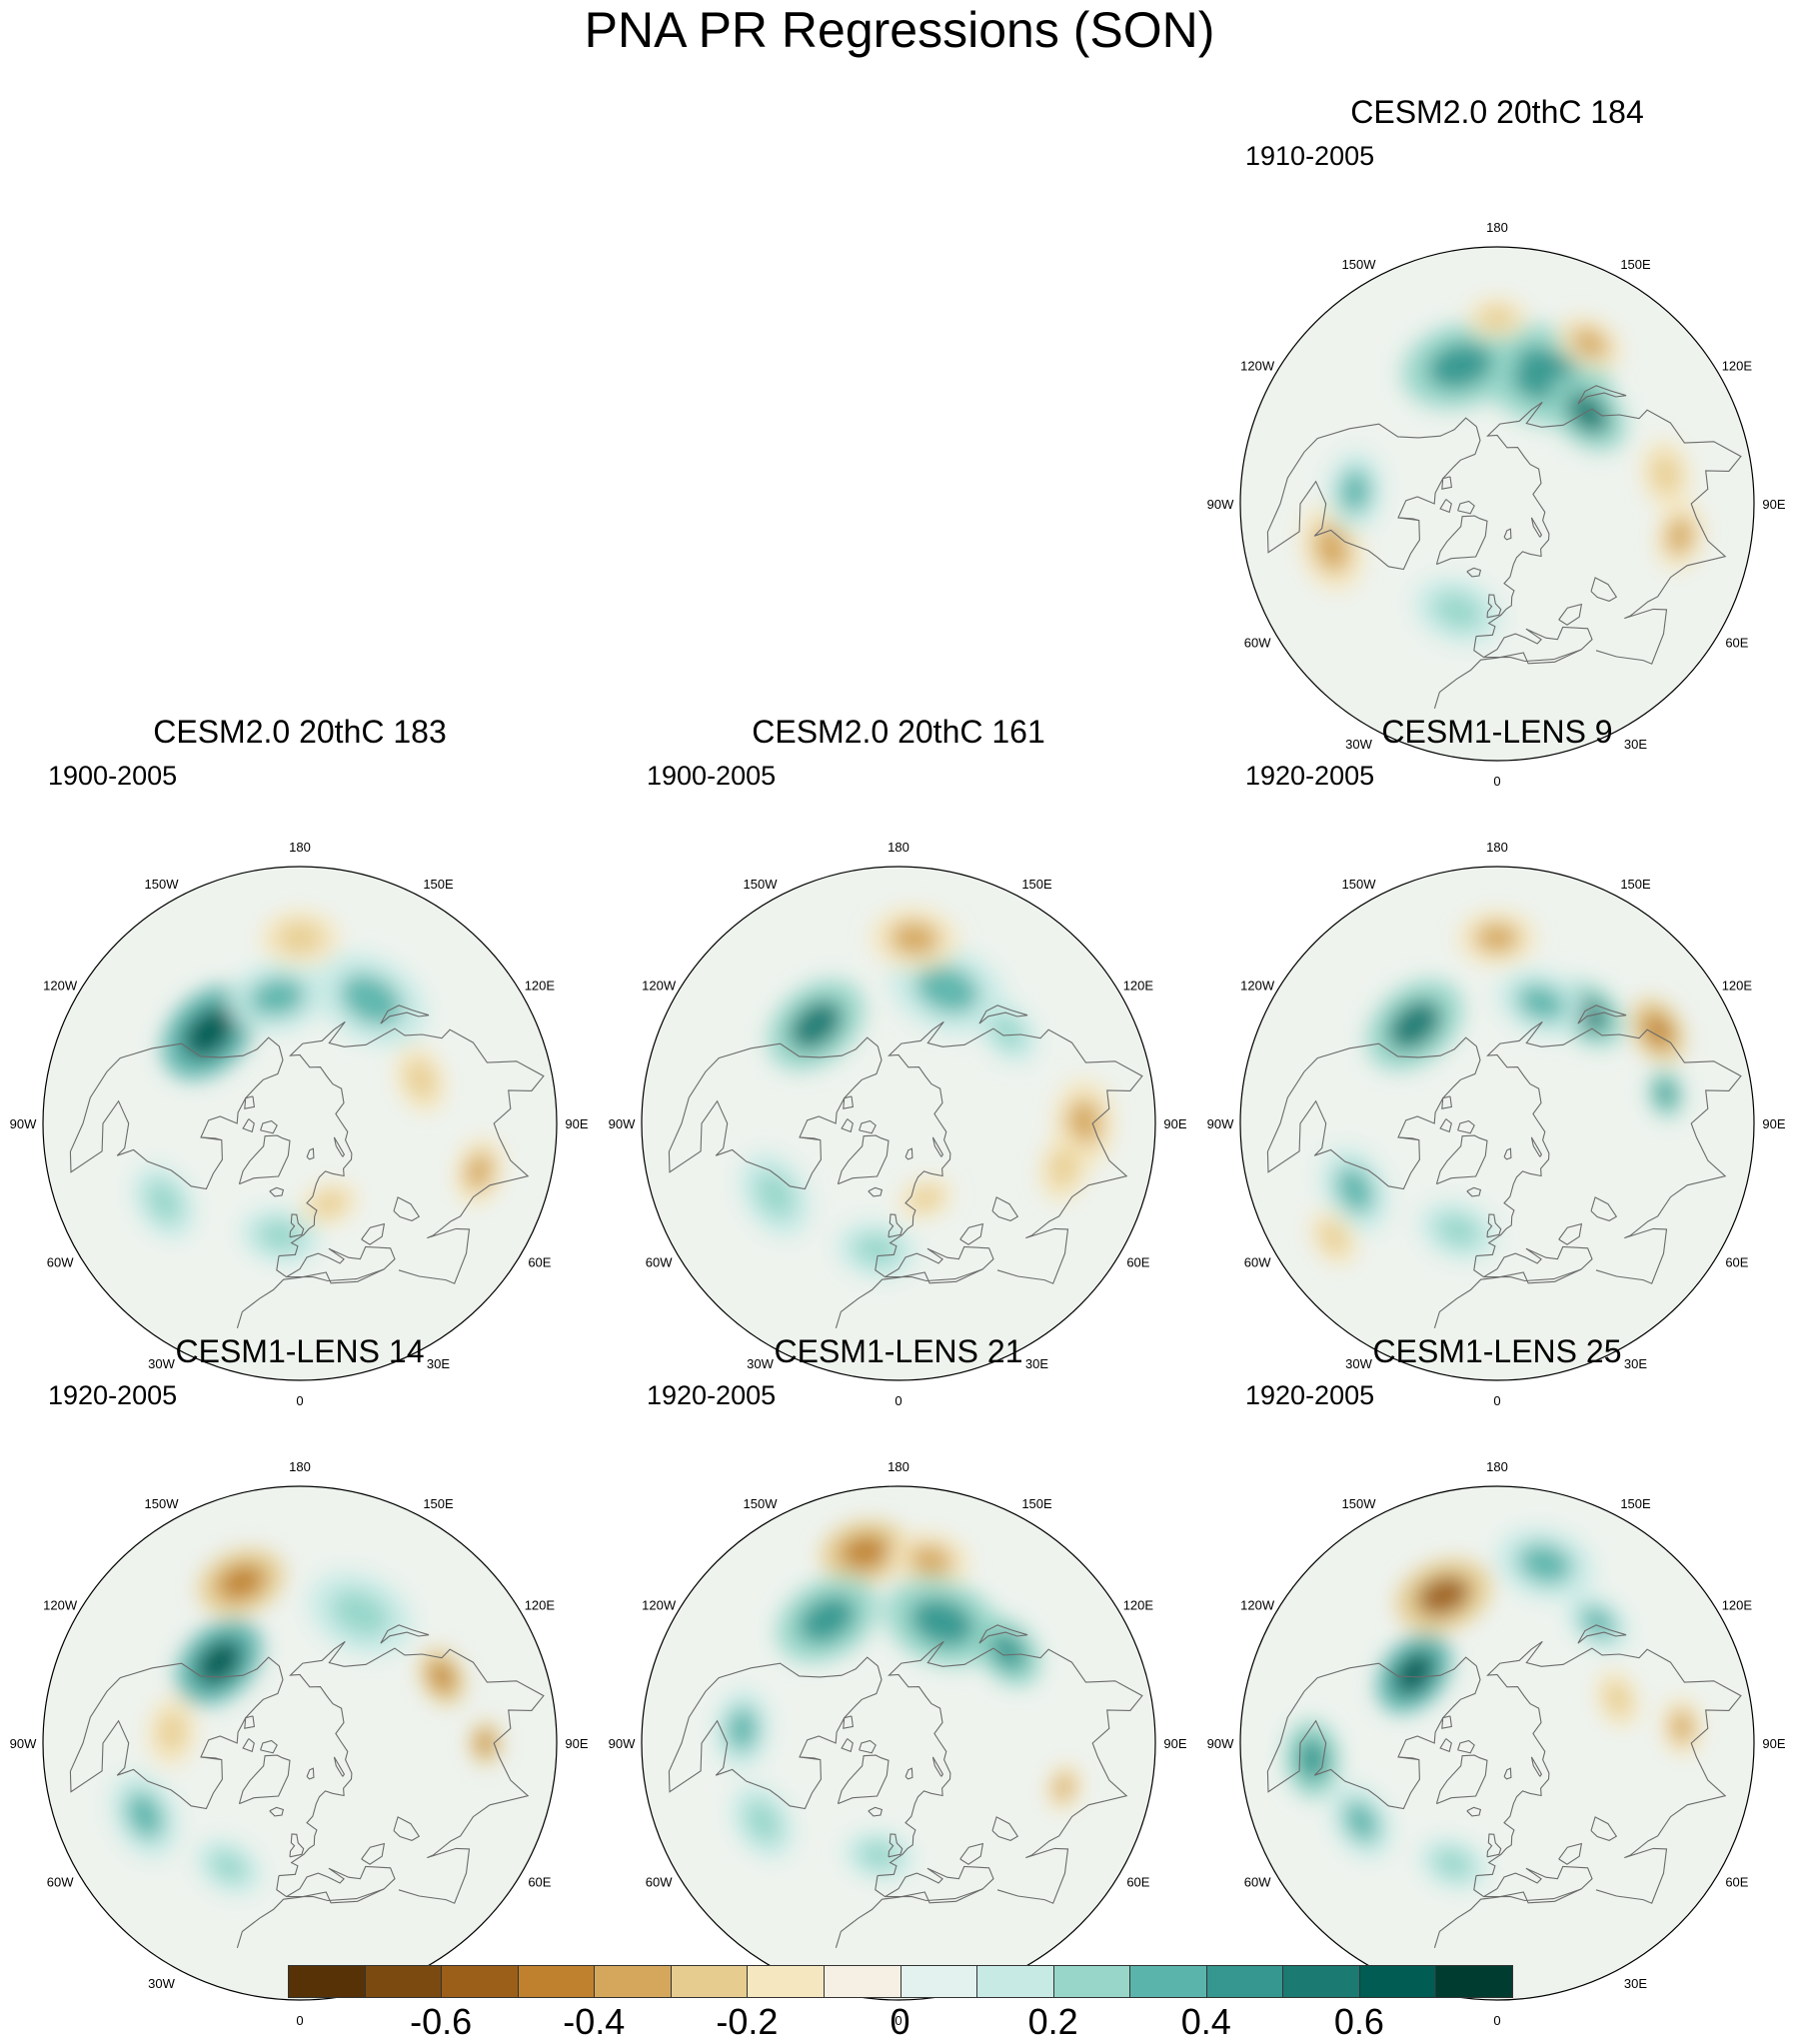  What do you see at coordinates (747, 2021) in the screenshot?
I see `colorbar-tick-label: -0.2` at bounding box center [747, 2021].